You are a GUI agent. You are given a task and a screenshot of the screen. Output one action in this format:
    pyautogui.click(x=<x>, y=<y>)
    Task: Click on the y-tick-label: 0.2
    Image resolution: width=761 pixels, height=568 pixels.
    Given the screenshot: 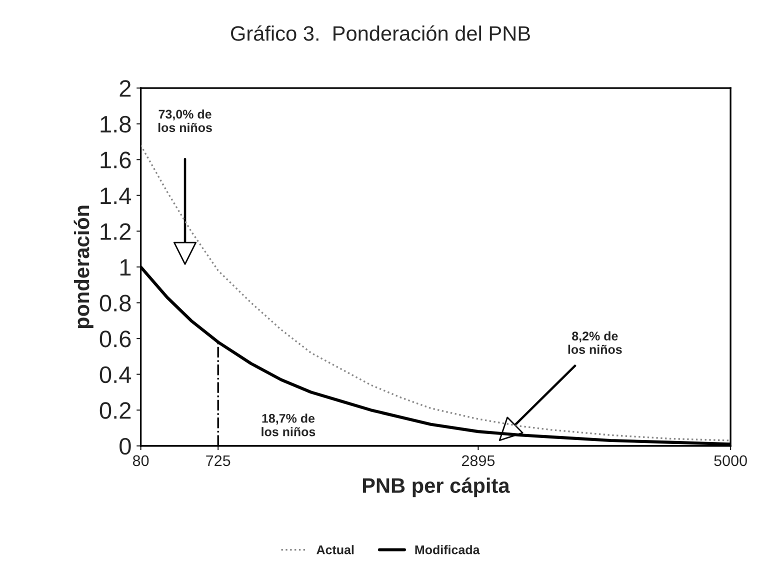 What is the action you would take?
    pyautogui.click(x=115, y=410)
    